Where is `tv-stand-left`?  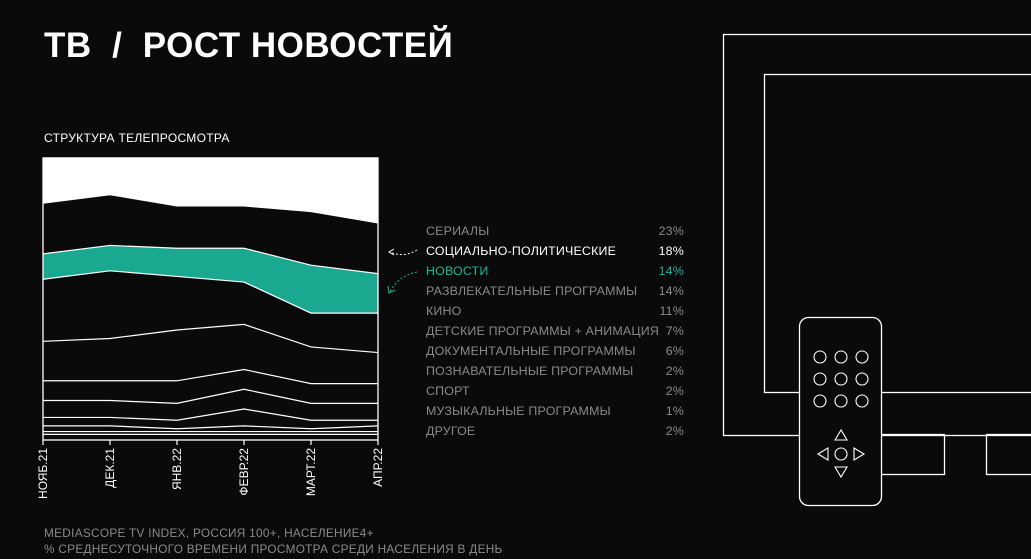 tv-stand-left is located at coordinates (911, 454).